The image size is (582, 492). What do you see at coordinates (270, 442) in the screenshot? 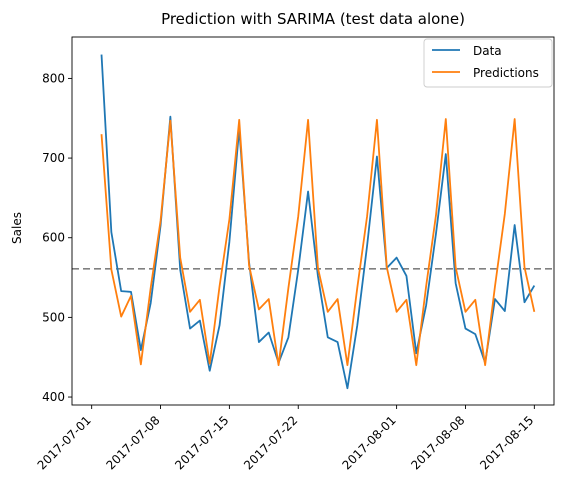
I see `x-tick-label: 2017-07-22` at bounding box center [270, 442].